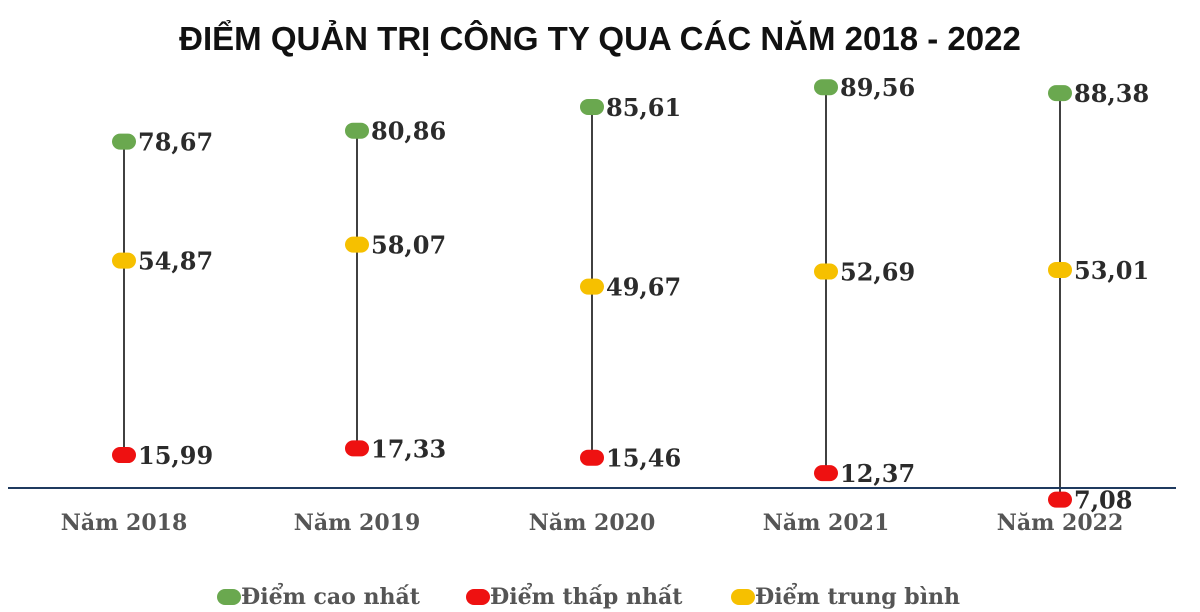  What do you see at coordinates (408, 131) in the screenshot?
I see `data-label: 80,86` at bounding box center [408, 131].